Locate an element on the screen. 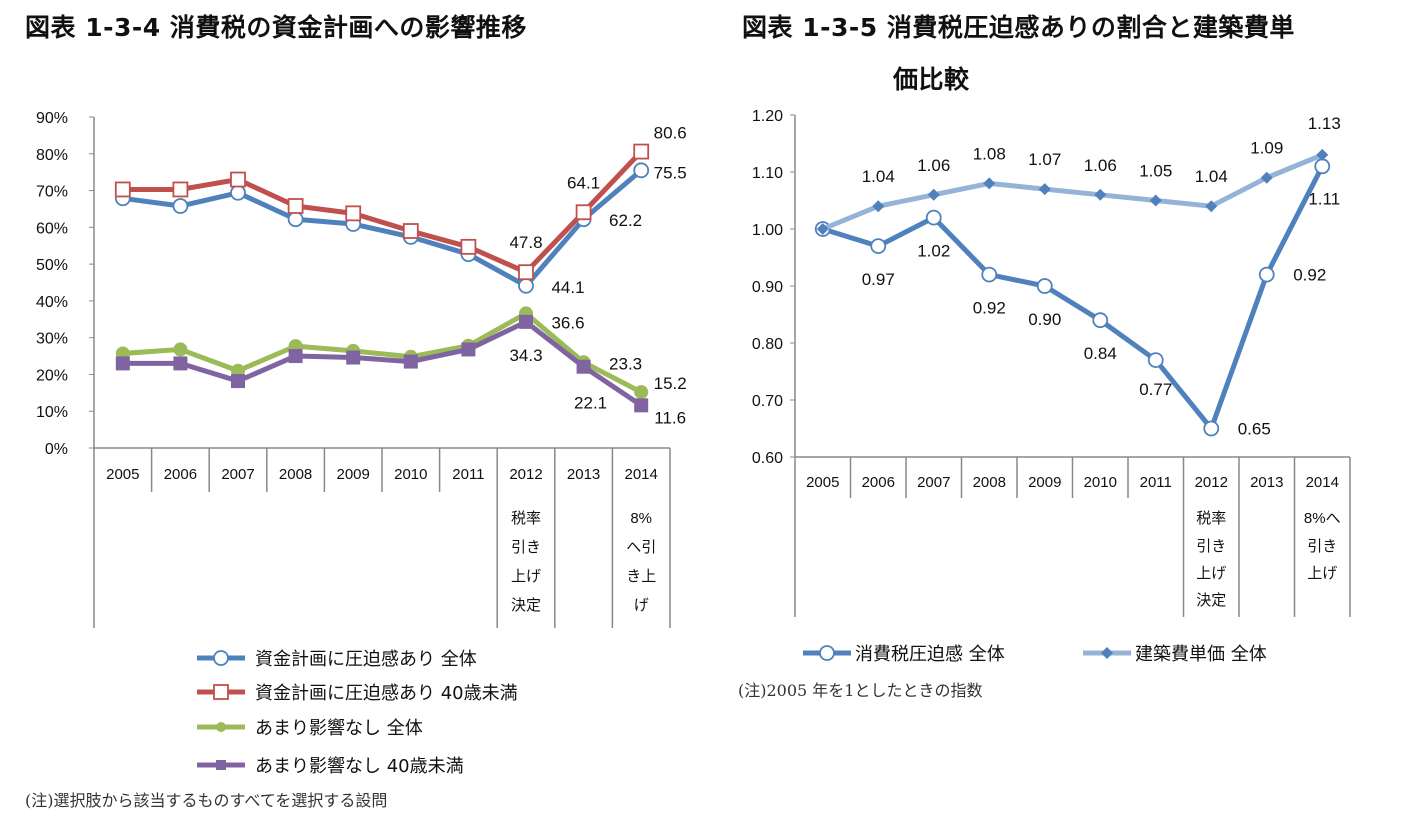  y-tick-label: 30% is located at coordinates (52, 339).